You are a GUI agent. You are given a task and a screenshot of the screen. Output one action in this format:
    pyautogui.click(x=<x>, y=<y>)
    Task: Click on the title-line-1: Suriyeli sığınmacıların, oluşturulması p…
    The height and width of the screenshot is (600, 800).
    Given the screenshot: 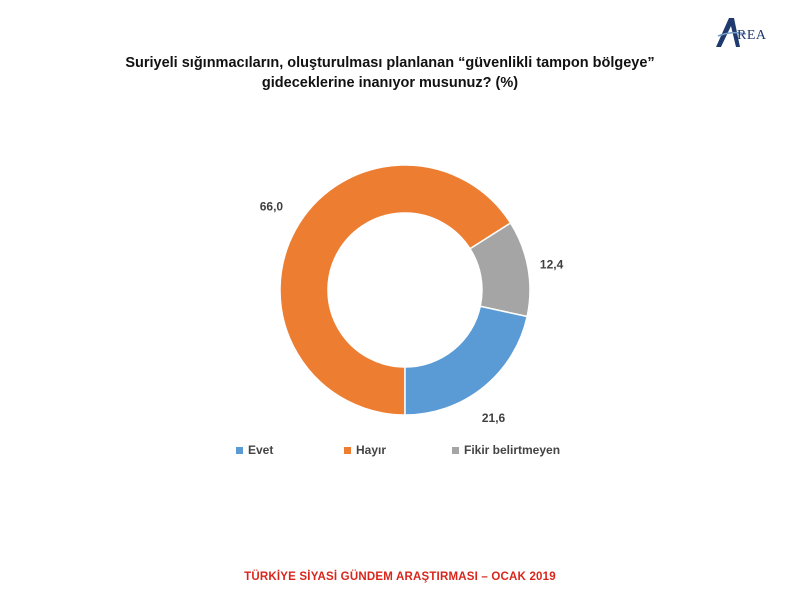 What is the action you would take?
    pyautogui.click(x=390, y=63)
    